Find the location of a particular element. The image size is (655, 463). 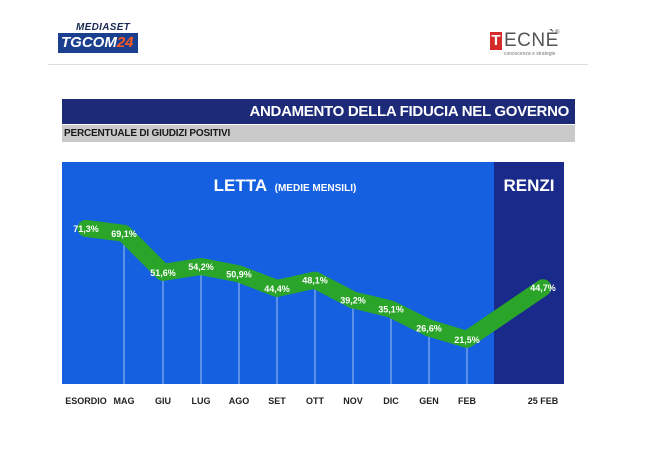

data-label: 50,9% is located at coordinates (239, 274).